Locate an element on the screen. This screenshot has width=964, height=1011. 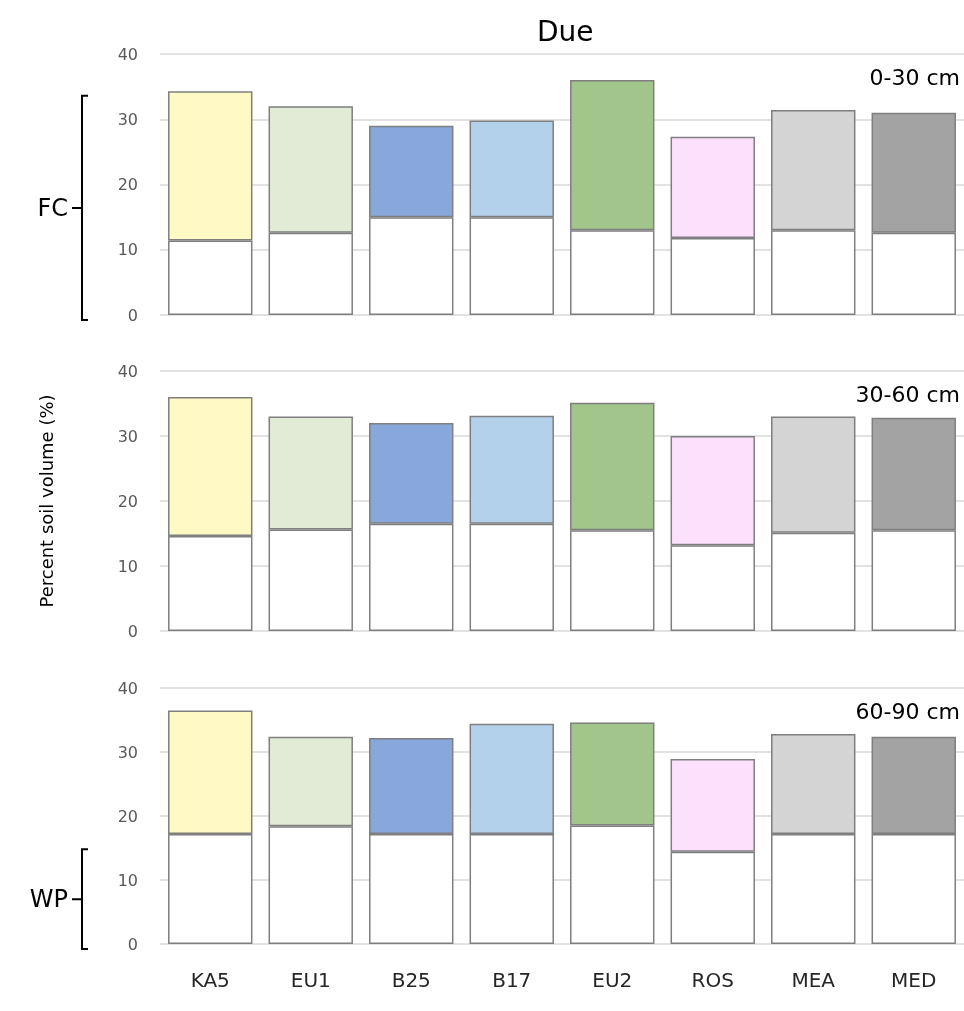
x-tick-label: KA5 is located at coordinates (210, 980).